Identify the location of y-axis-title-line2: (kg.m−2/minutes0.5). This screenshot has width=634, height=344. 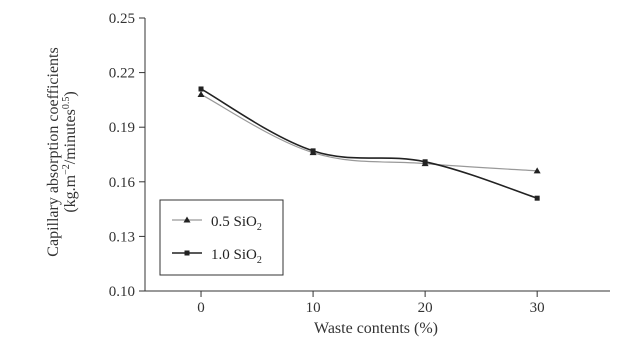
(70, 151).